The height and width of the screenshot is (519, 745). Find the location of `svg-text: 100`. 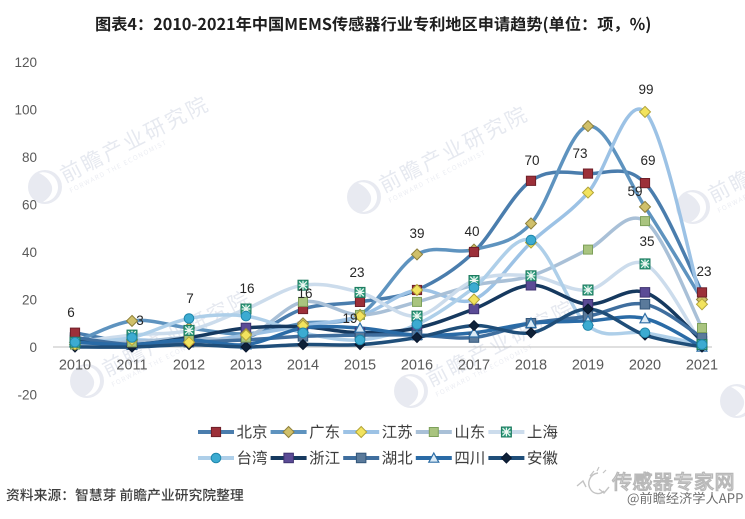

svg-text: 100 is located at coordinates (25, 109).